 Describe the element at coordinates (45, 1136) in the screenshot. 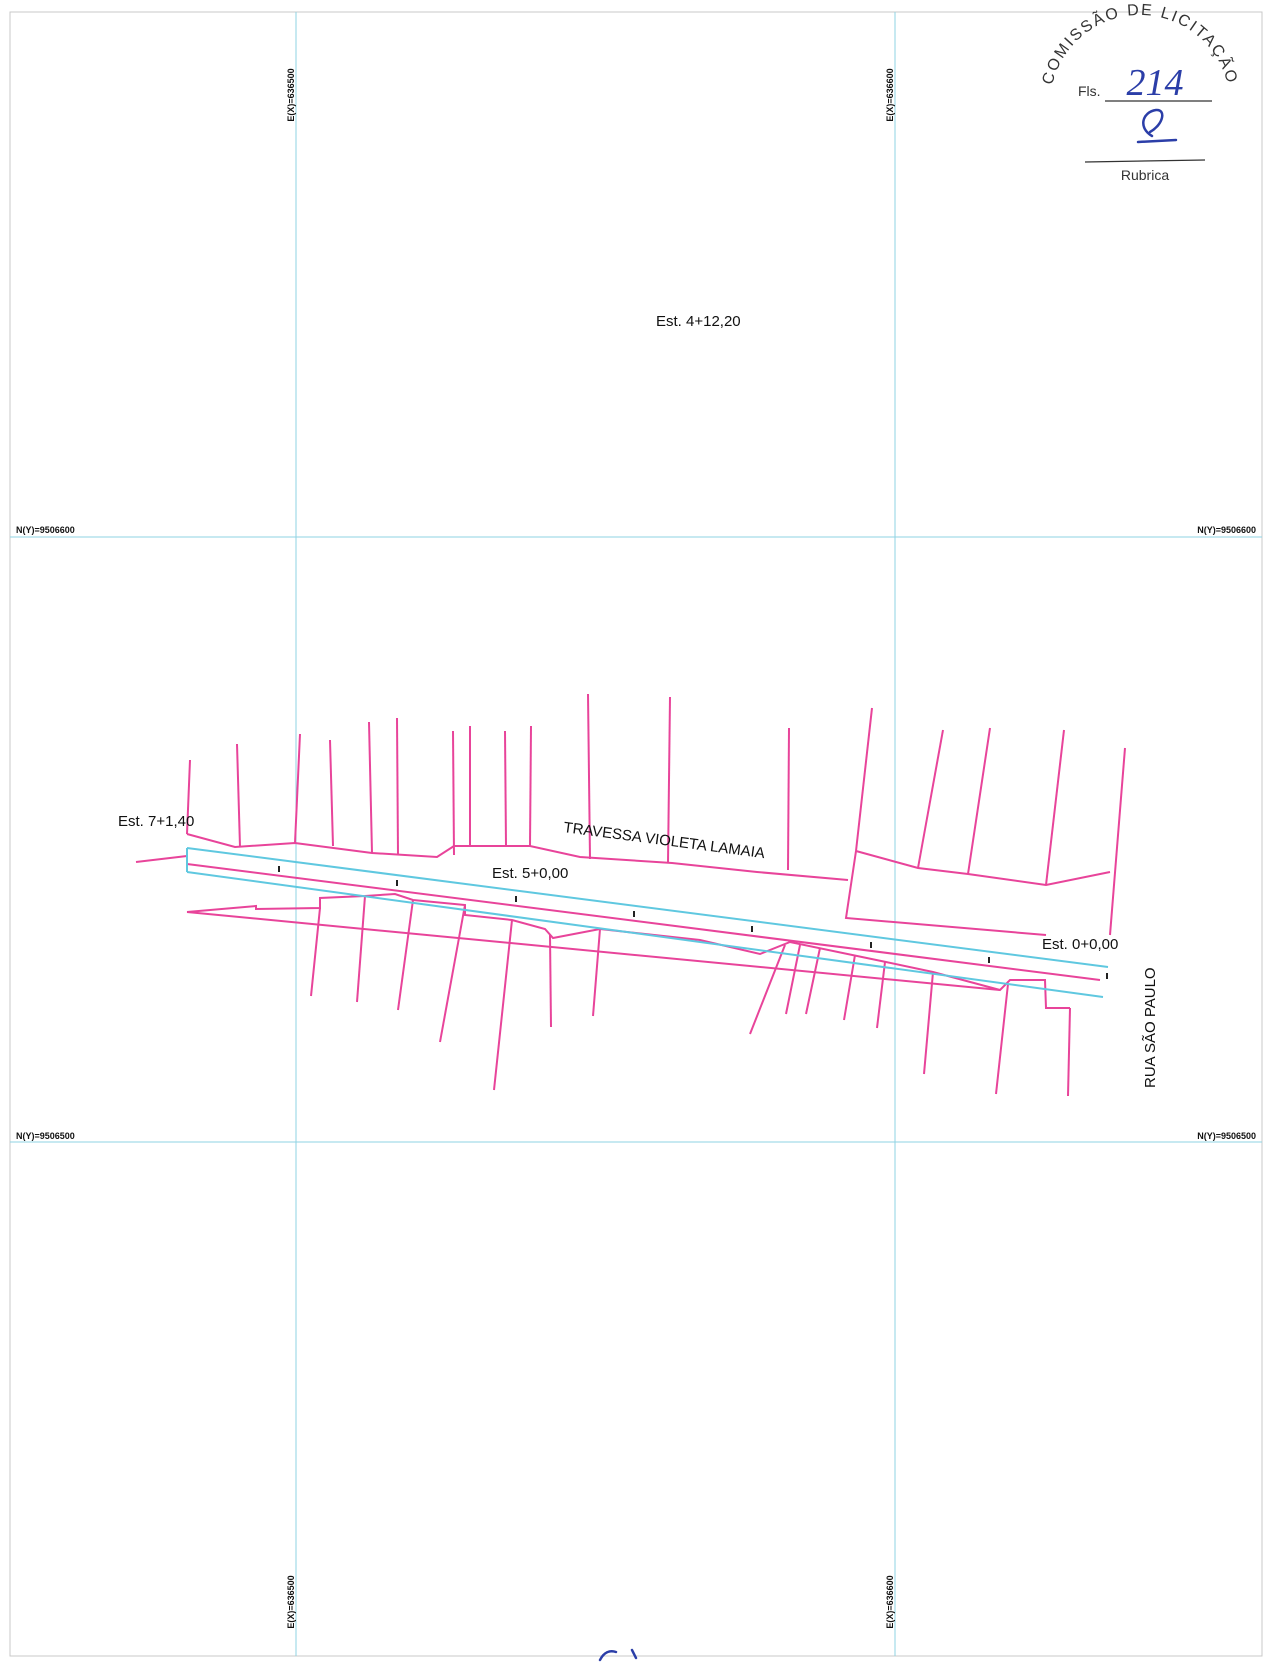

I see `northing-label-lower-left: N(Y)=9506500` at that location.